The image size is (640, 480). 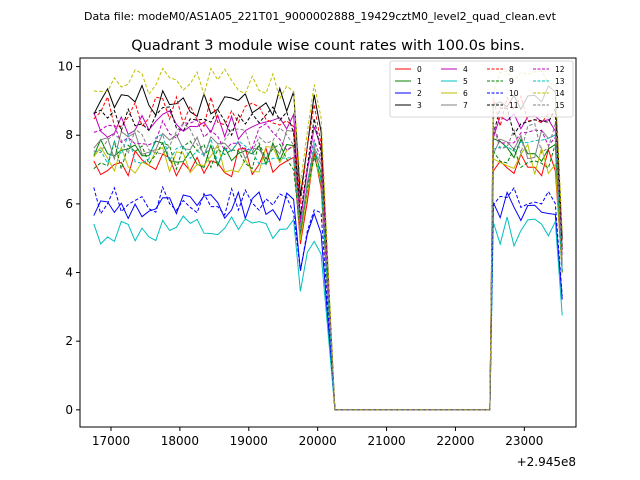 What do you see at coordinates (465, 105) in the screenshot?
I see `legend-label-7: 7` at bounding box center [465, 105].